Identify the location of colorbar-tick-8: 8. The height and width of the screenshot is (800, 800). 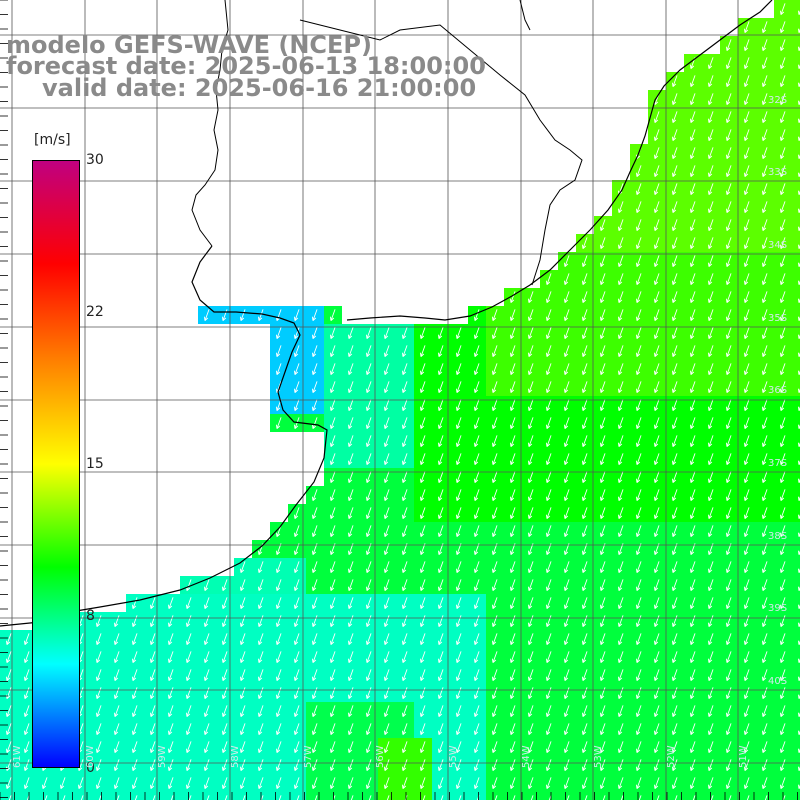
(90, 616).